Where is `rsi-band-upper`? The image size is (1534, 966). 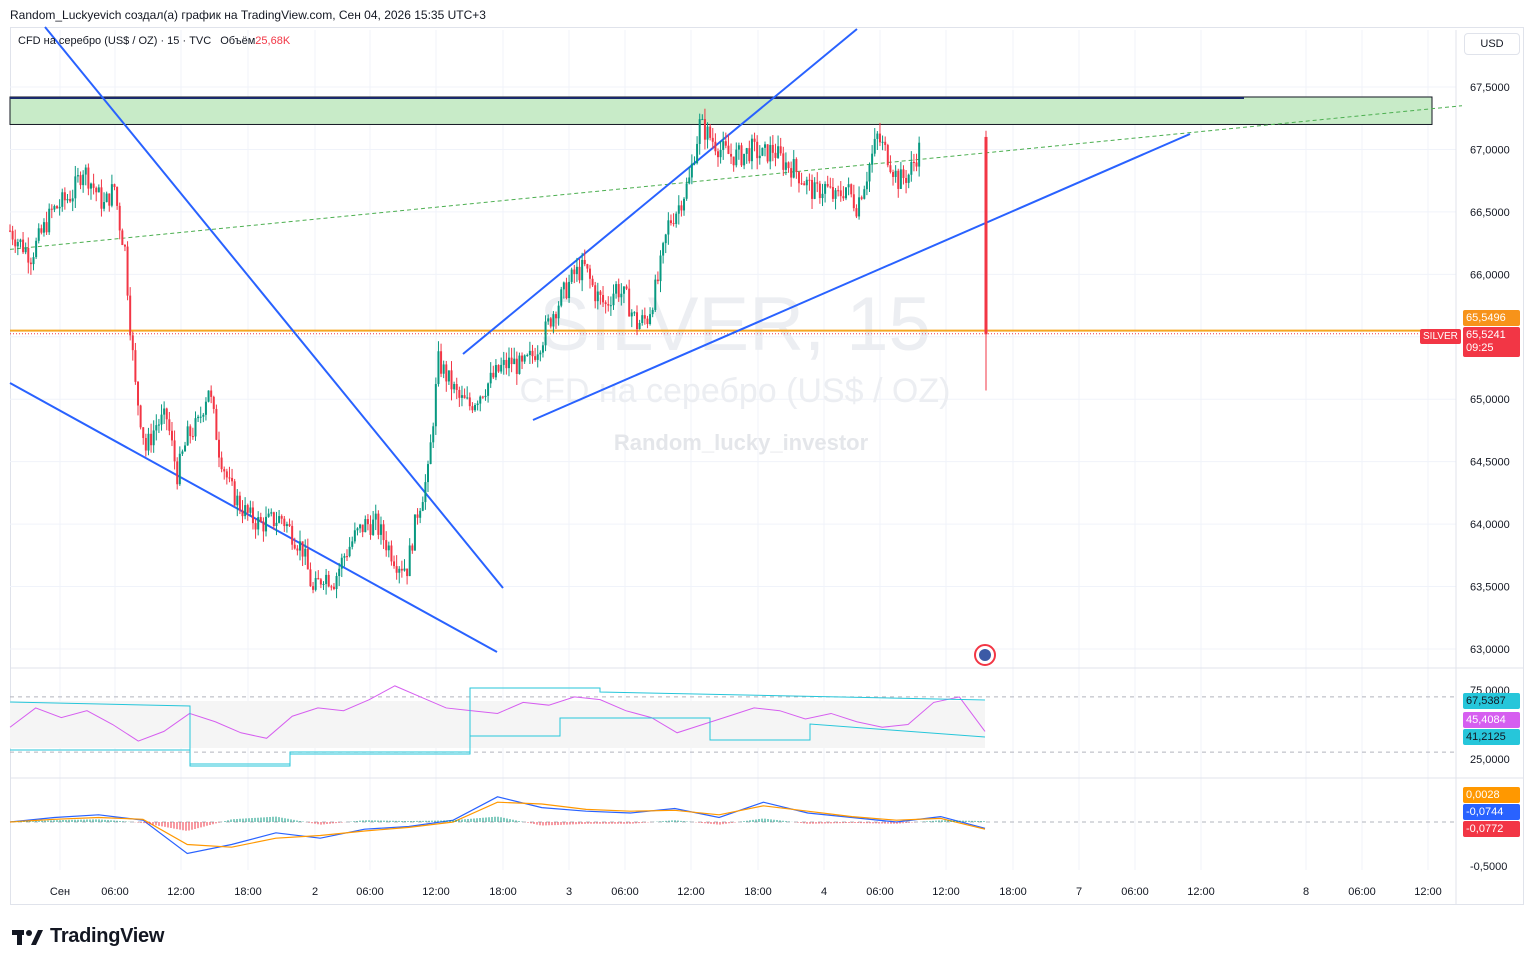 rsi-band-upper is located at coordinates (497, 726).